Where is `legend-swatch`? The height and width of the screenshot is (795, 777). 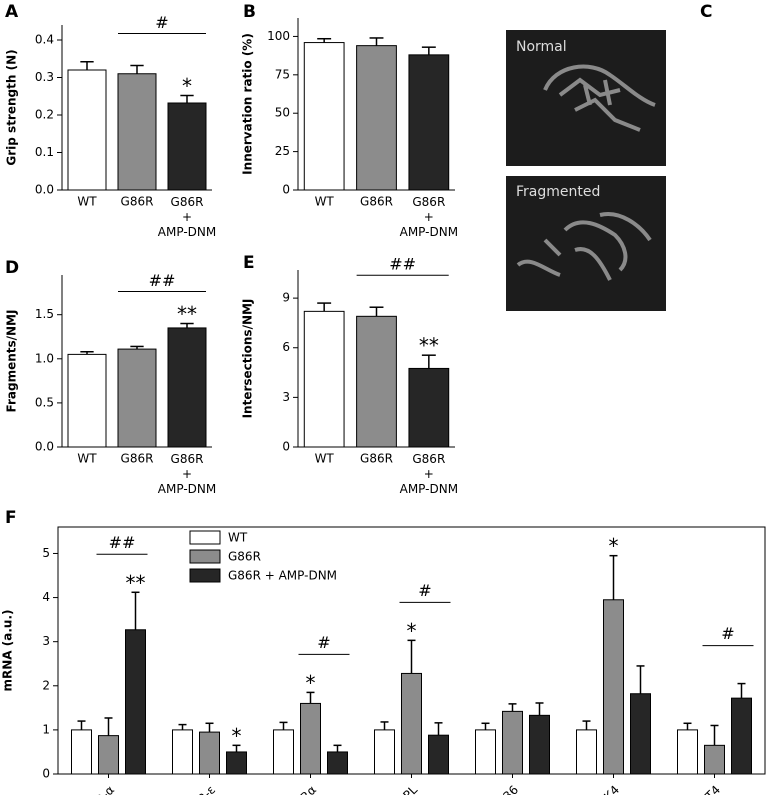 legend-swatch is located at coordinates (205, 575).